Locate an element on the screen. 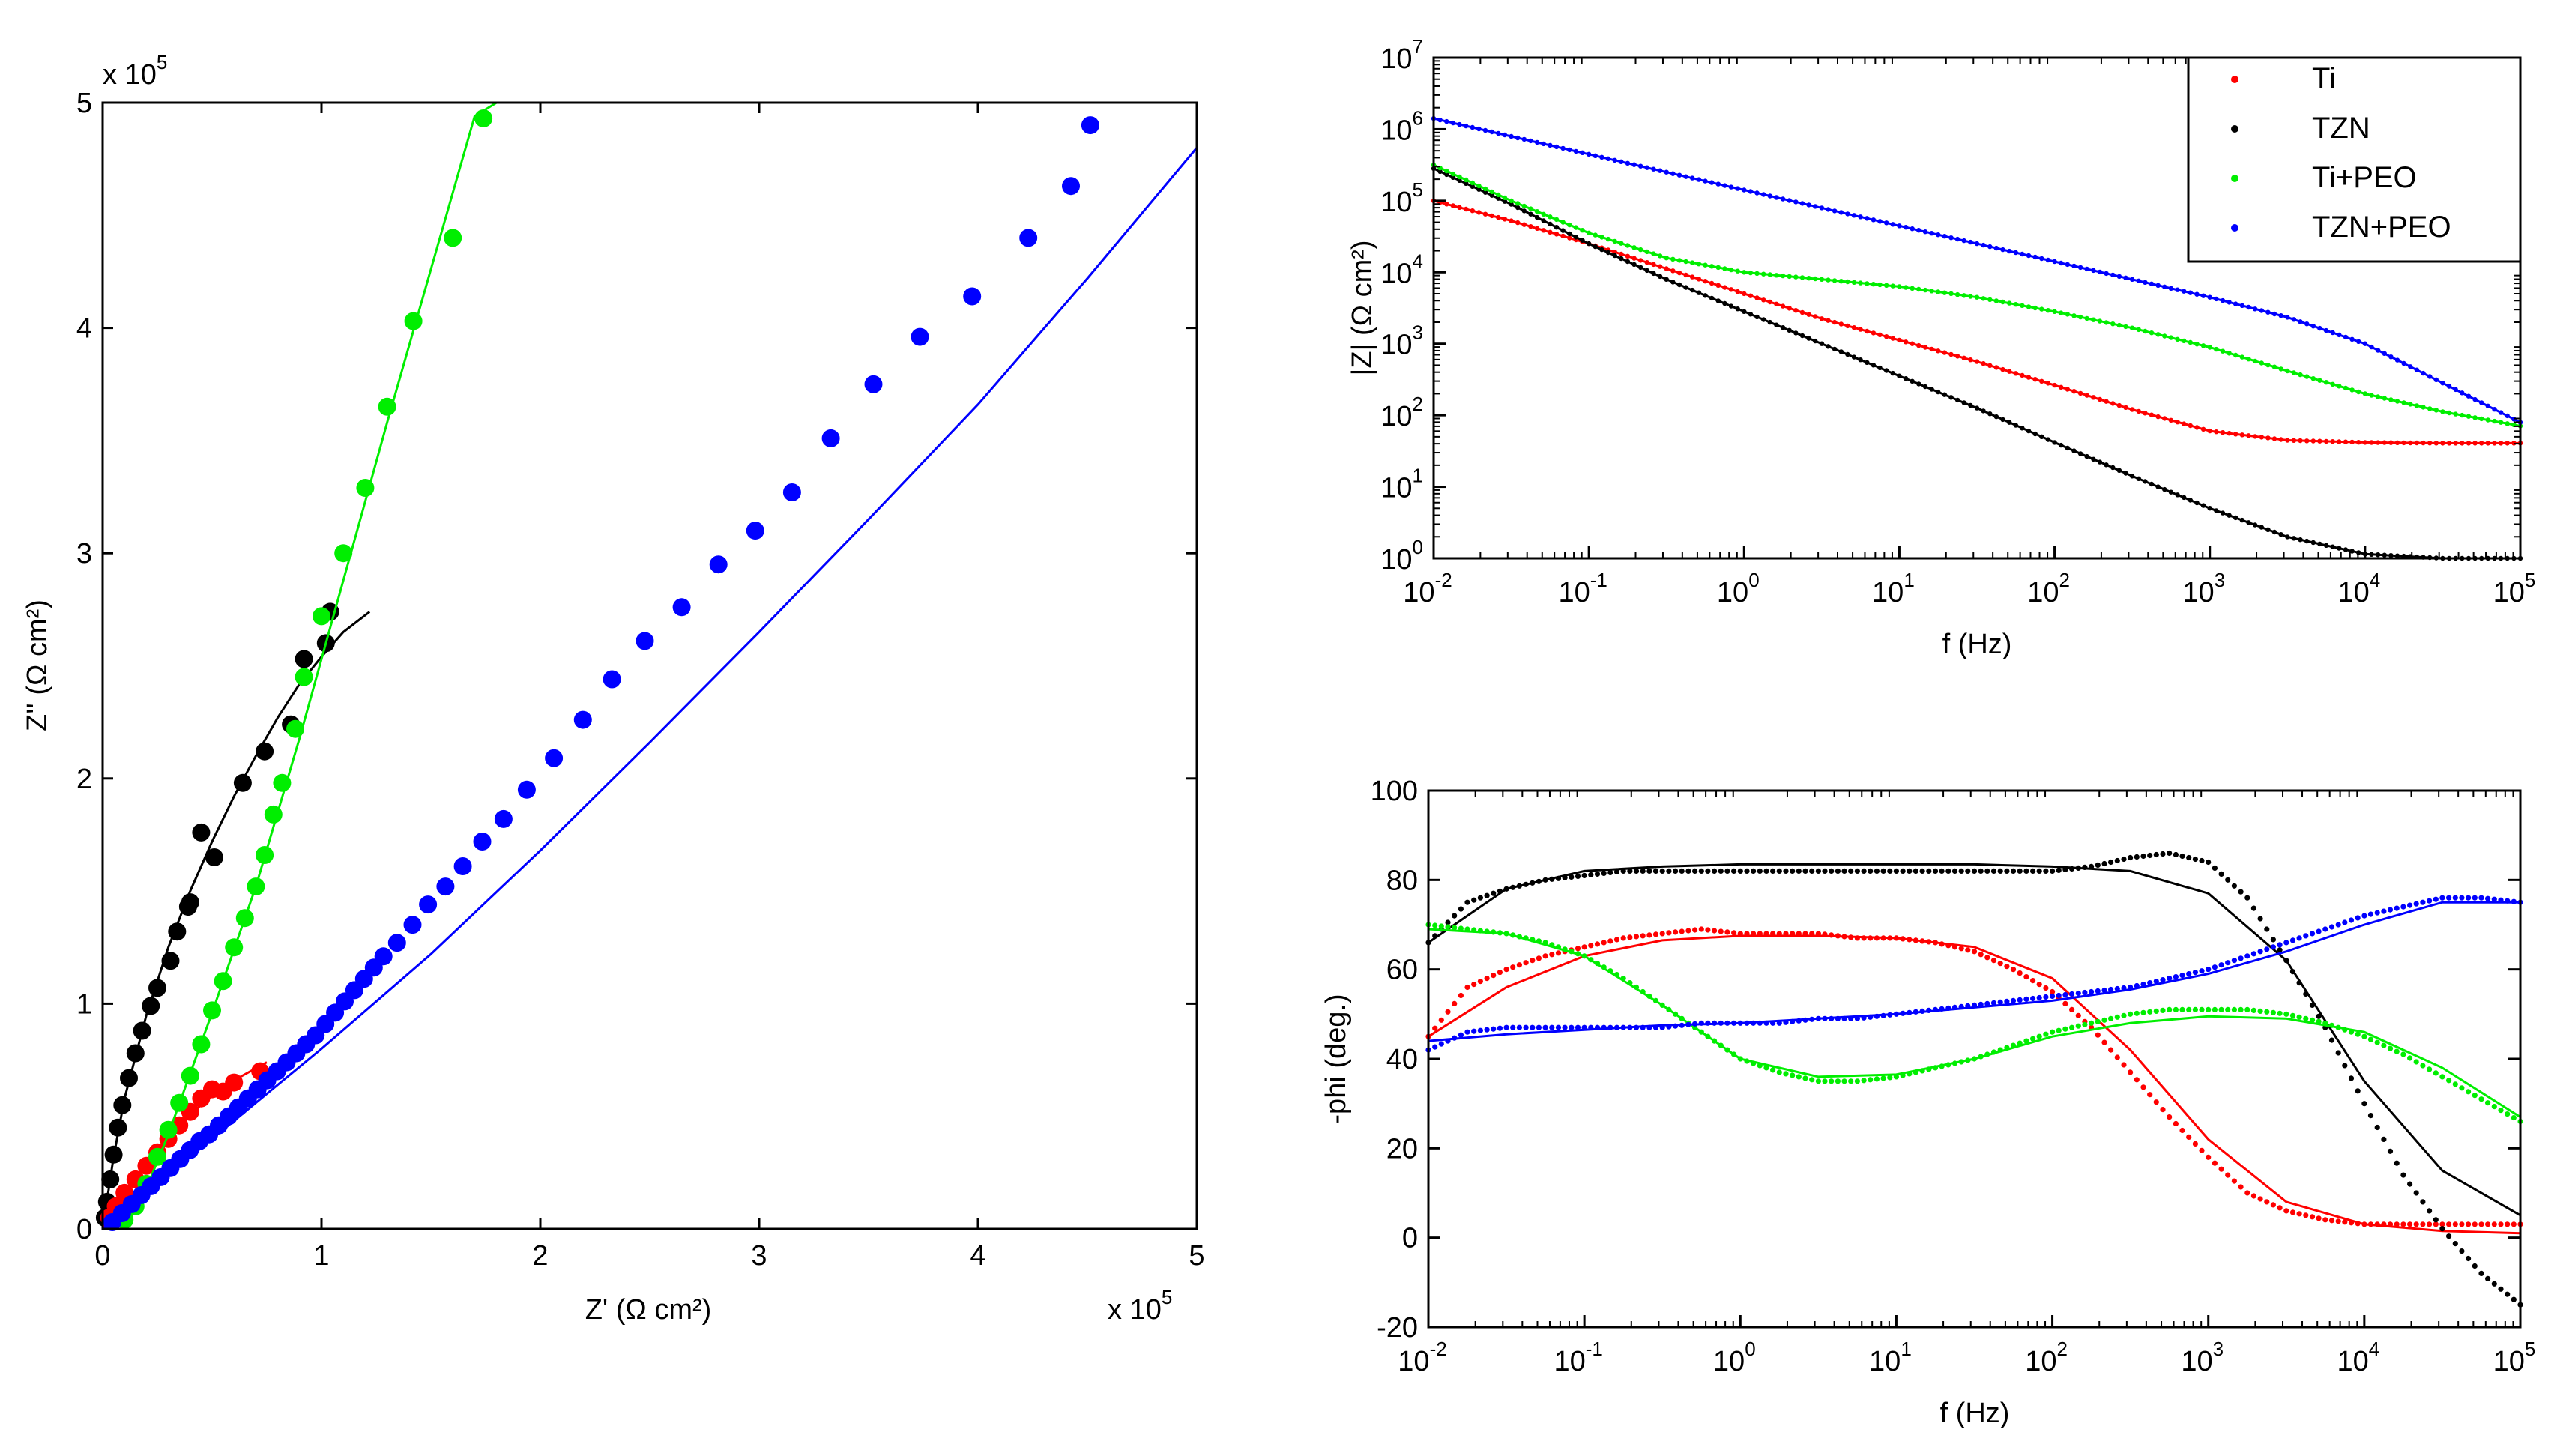 Image resolution: width=2554 pixels, height=1456 pixels. nyquist-point-ti-plus-peo is located at coordinates (387, 406).